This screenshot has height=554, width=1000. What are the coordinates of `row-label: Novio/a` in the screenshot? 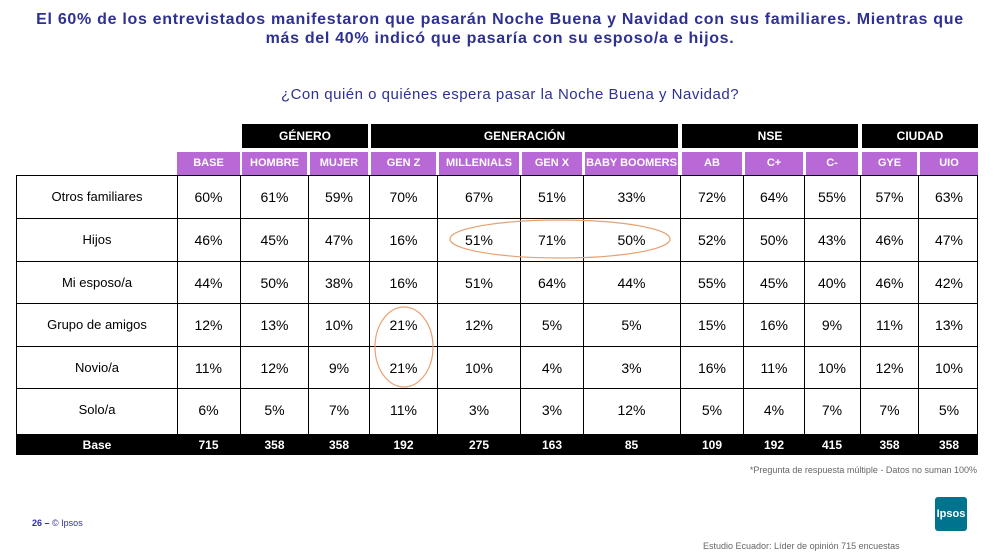 It's located at (97, 367).